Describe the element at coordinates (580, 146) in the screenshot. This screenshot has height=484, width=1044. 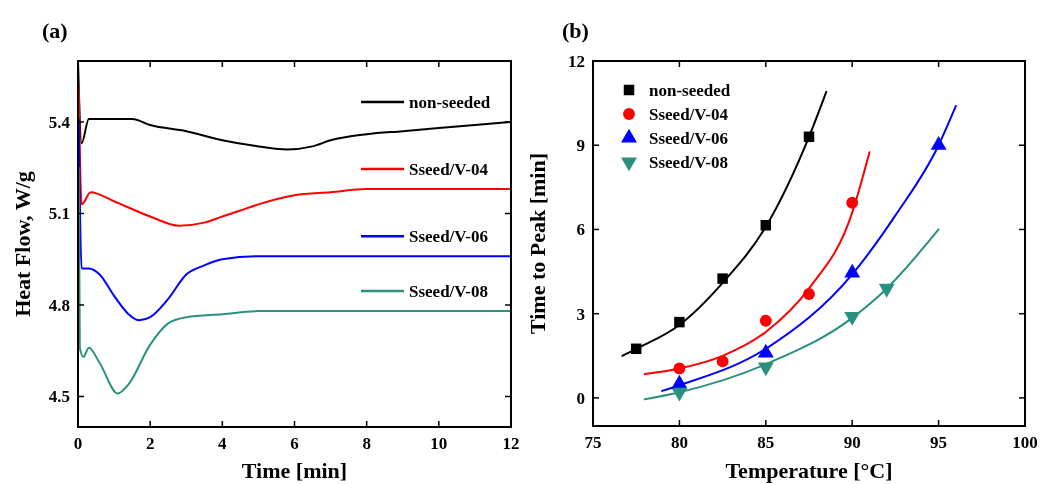
I see `y-tick-label: 9` at that location.